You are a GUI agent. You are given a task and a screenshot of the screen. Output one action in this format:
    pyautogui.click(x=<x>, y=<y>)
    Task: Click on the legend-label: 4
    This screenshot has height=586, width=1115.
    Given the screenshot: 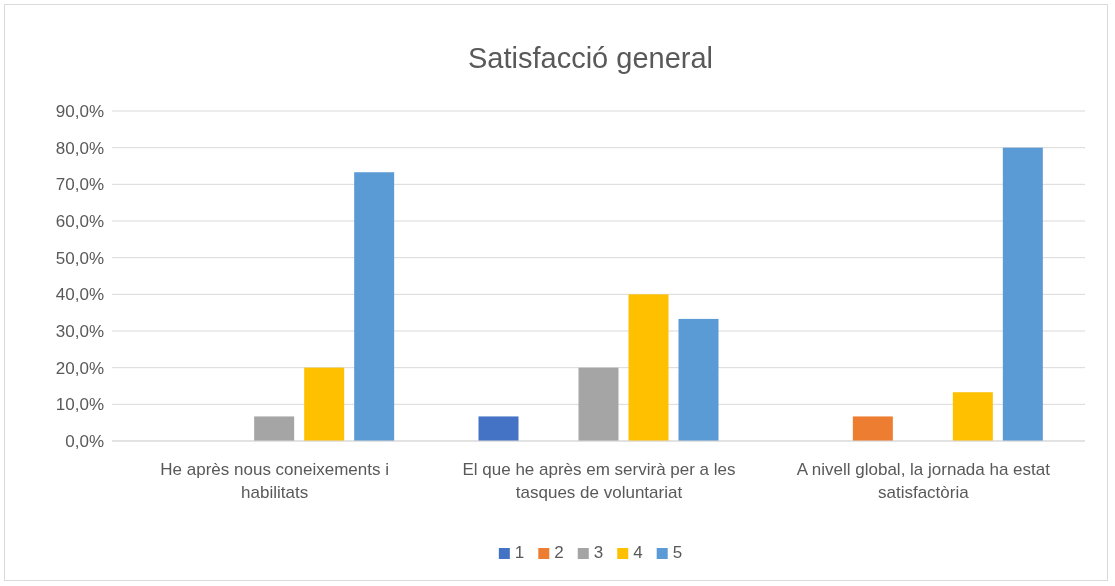 What is the action you would take?
    pyautogui.click(x=638, y=552)
    